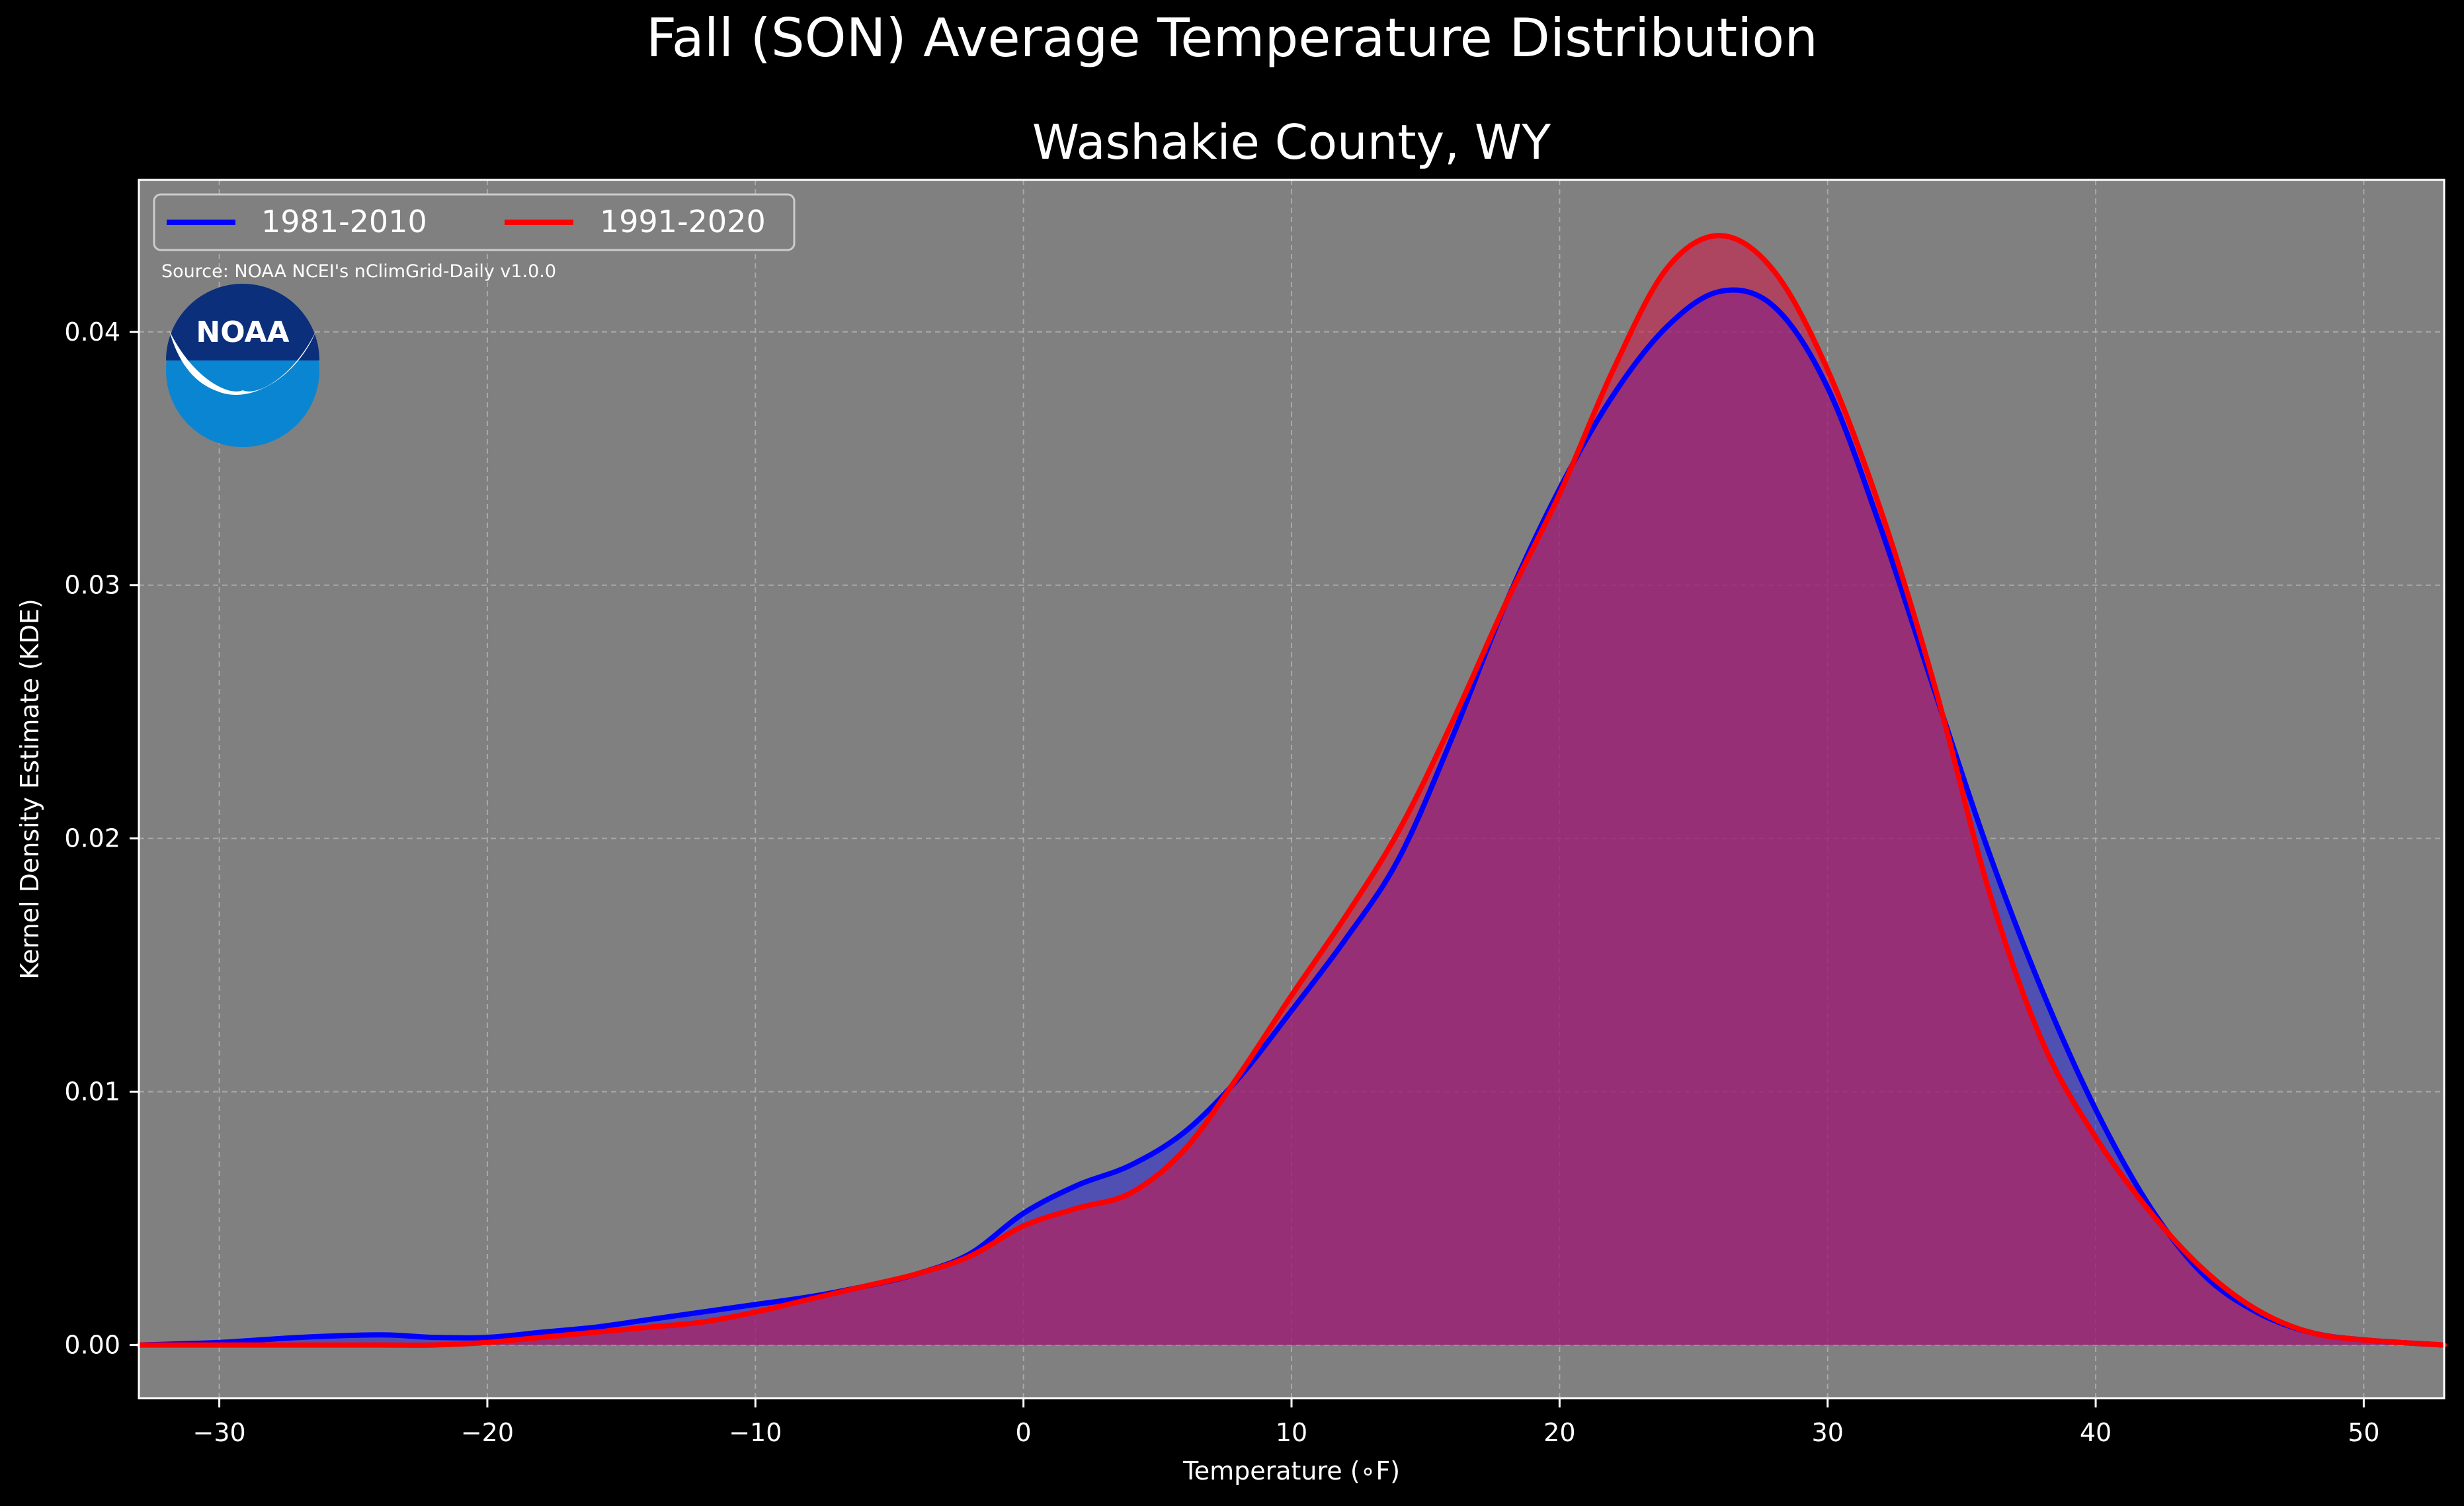 This screenshot has width=2464, height=1506. Describe the element at coordinates (1559, 1432) in the screenshot. I see `x-tick-label: 20` at that location.